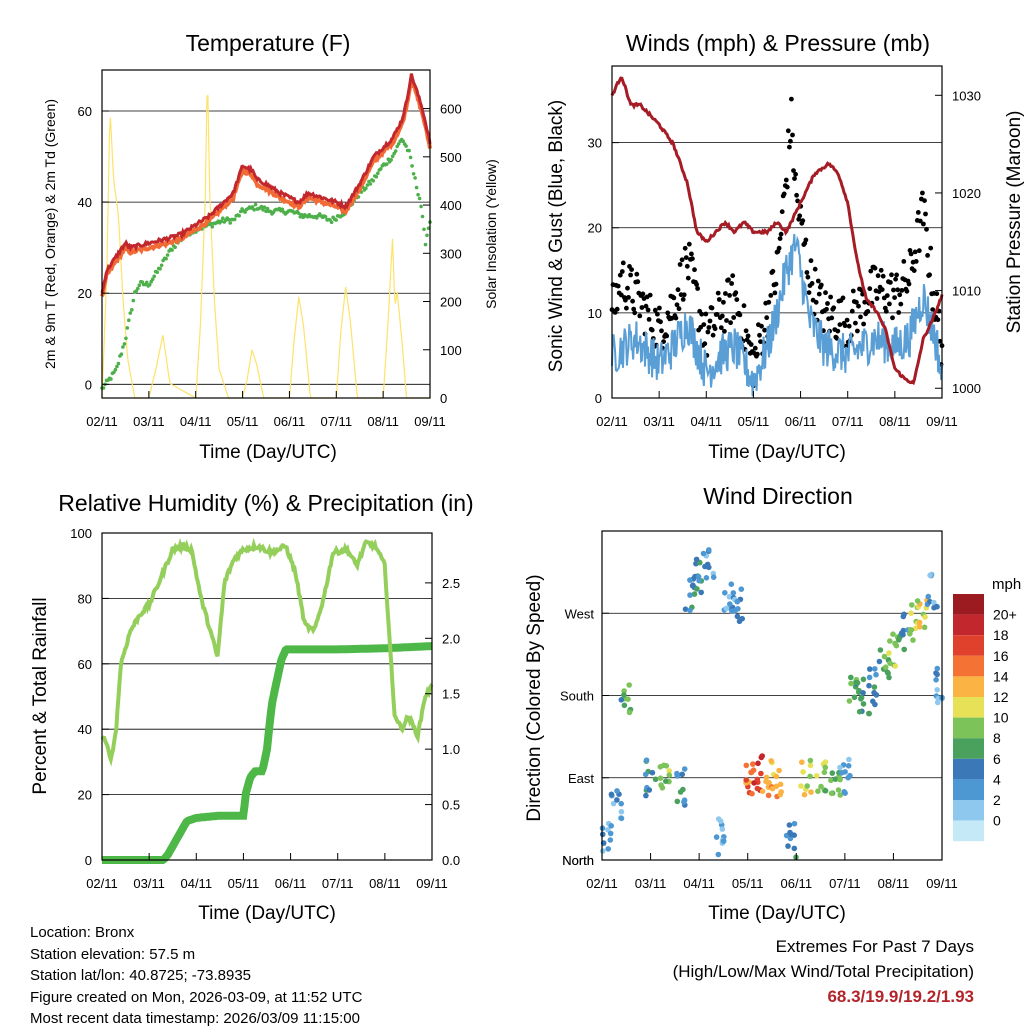 Image resolution: width=1024 pixels, height=1030 pixels. I want to click on colorbar-label: 6, so click(997, 759).